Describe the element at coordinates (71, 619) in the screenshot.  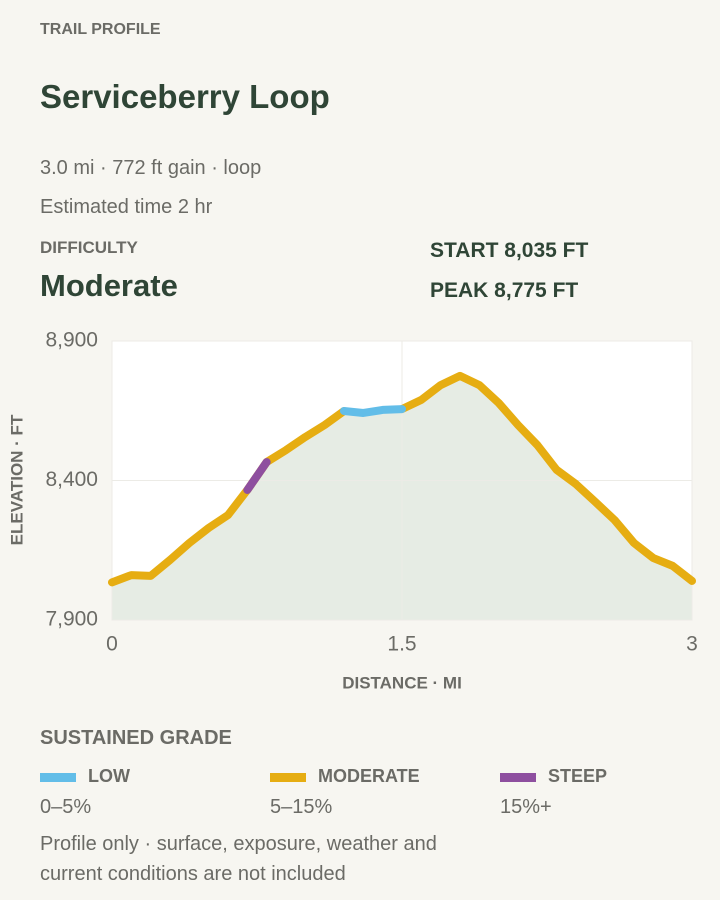
I see `y-tick-label: 7,900` at that location.